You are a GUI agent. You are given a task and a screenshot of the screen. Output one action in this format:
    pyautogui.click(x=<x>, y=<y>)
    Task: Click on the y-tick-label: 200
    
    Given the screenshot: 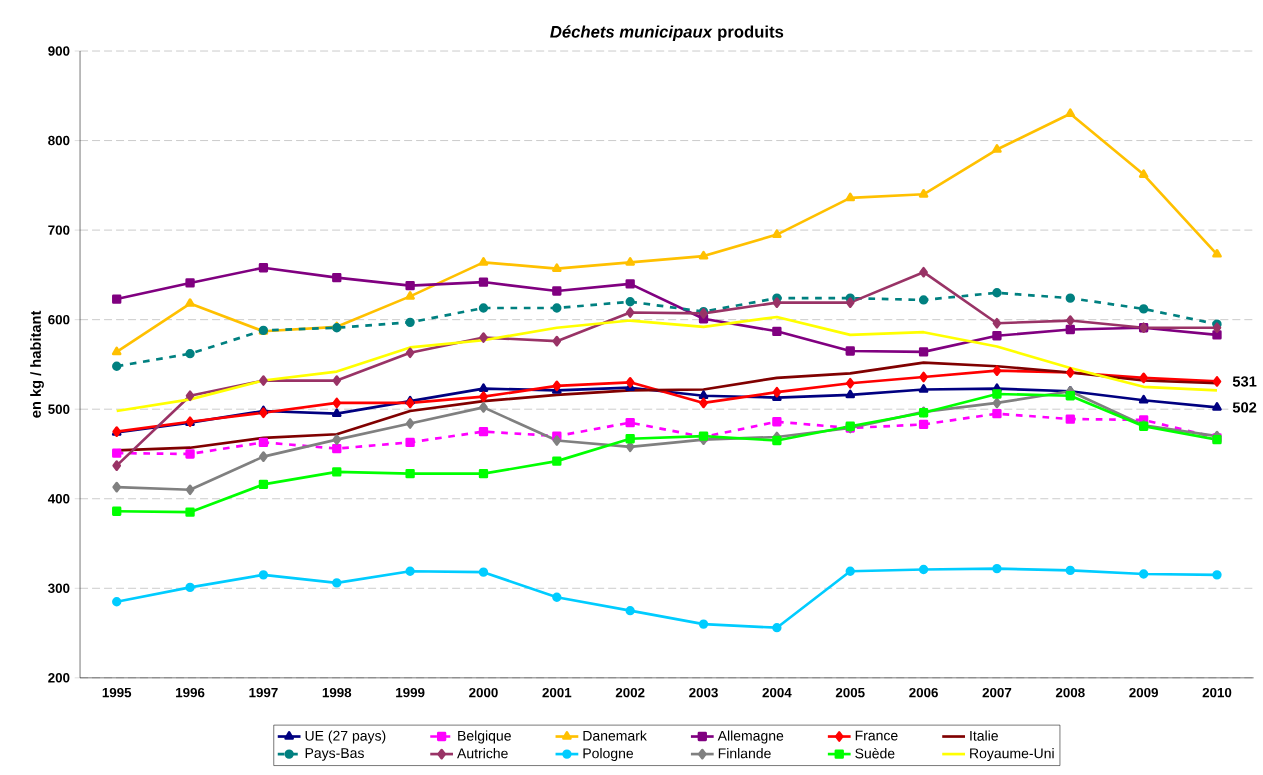 What is the action you would take?
    pyautogui.click(x=59, y=678)
    